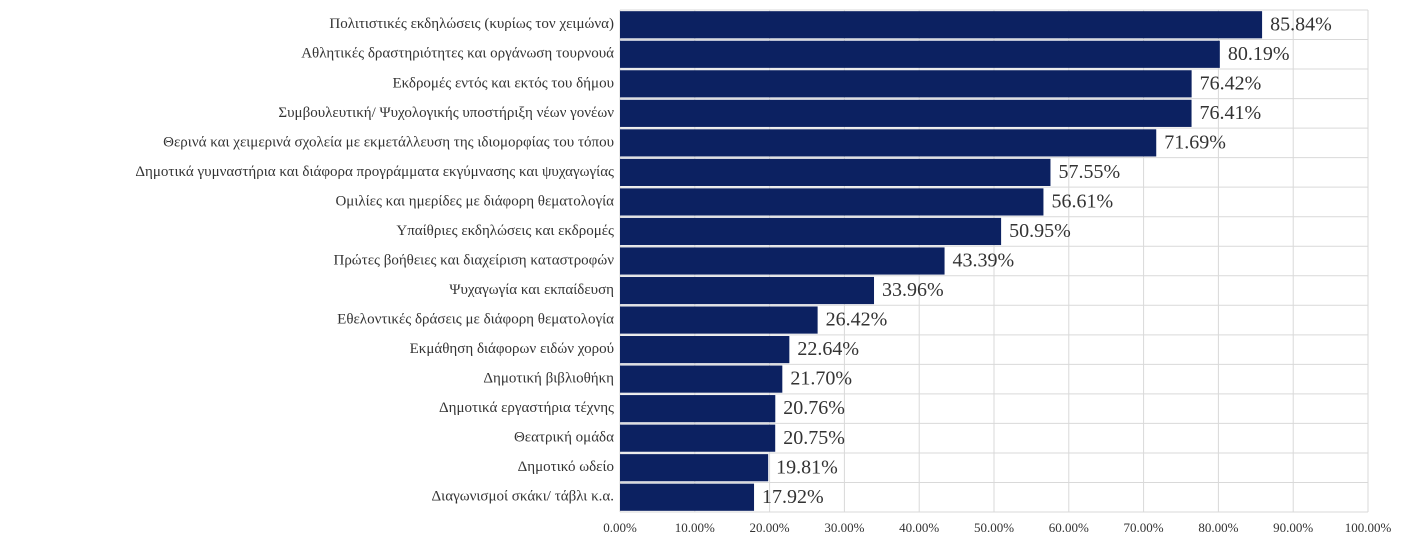 Image resolution: width=1412 pixels, height=537 pixels. What do you see at coordinates (1231, 113) in the screenshot?
I see `value-label: 76.41%` at bounding box center [1231, 113].